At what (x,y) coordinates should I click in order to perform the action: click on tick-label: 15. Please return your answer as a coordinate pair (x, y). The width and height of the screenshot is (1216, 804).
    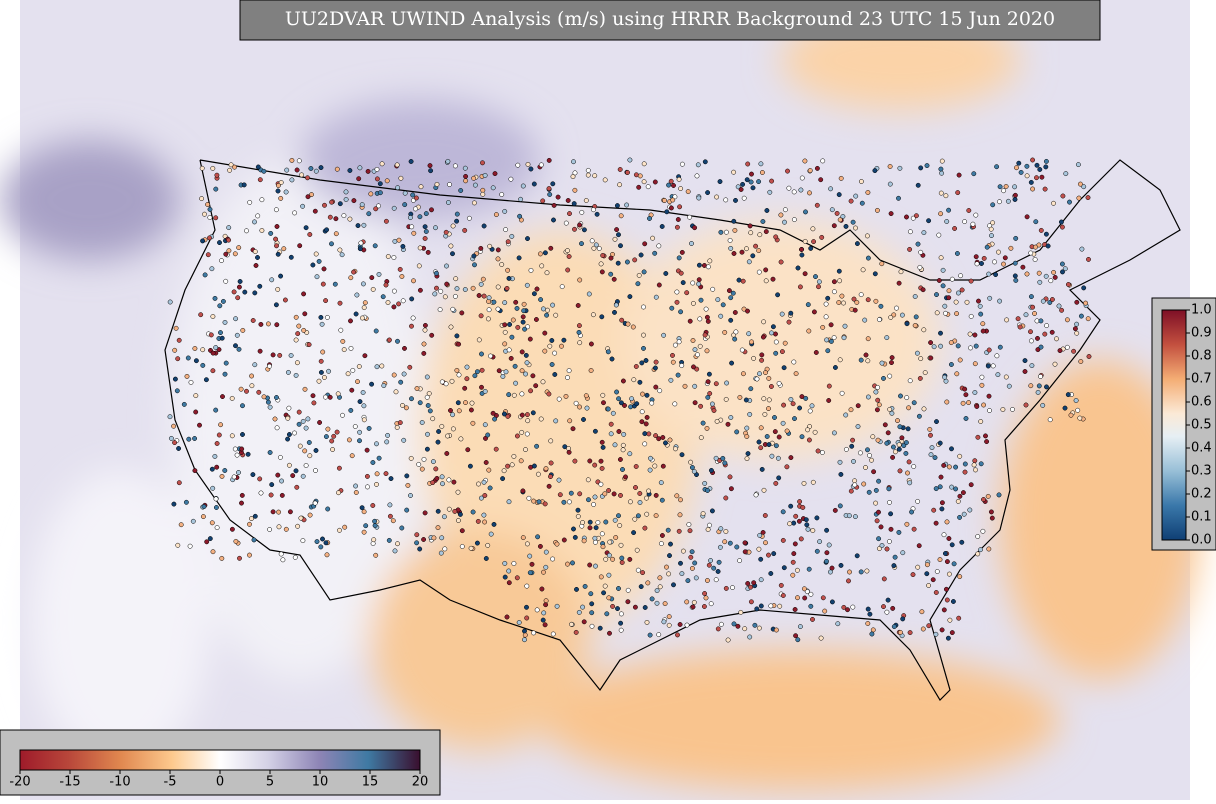
    Looking at the image, I should click on (370, 782).